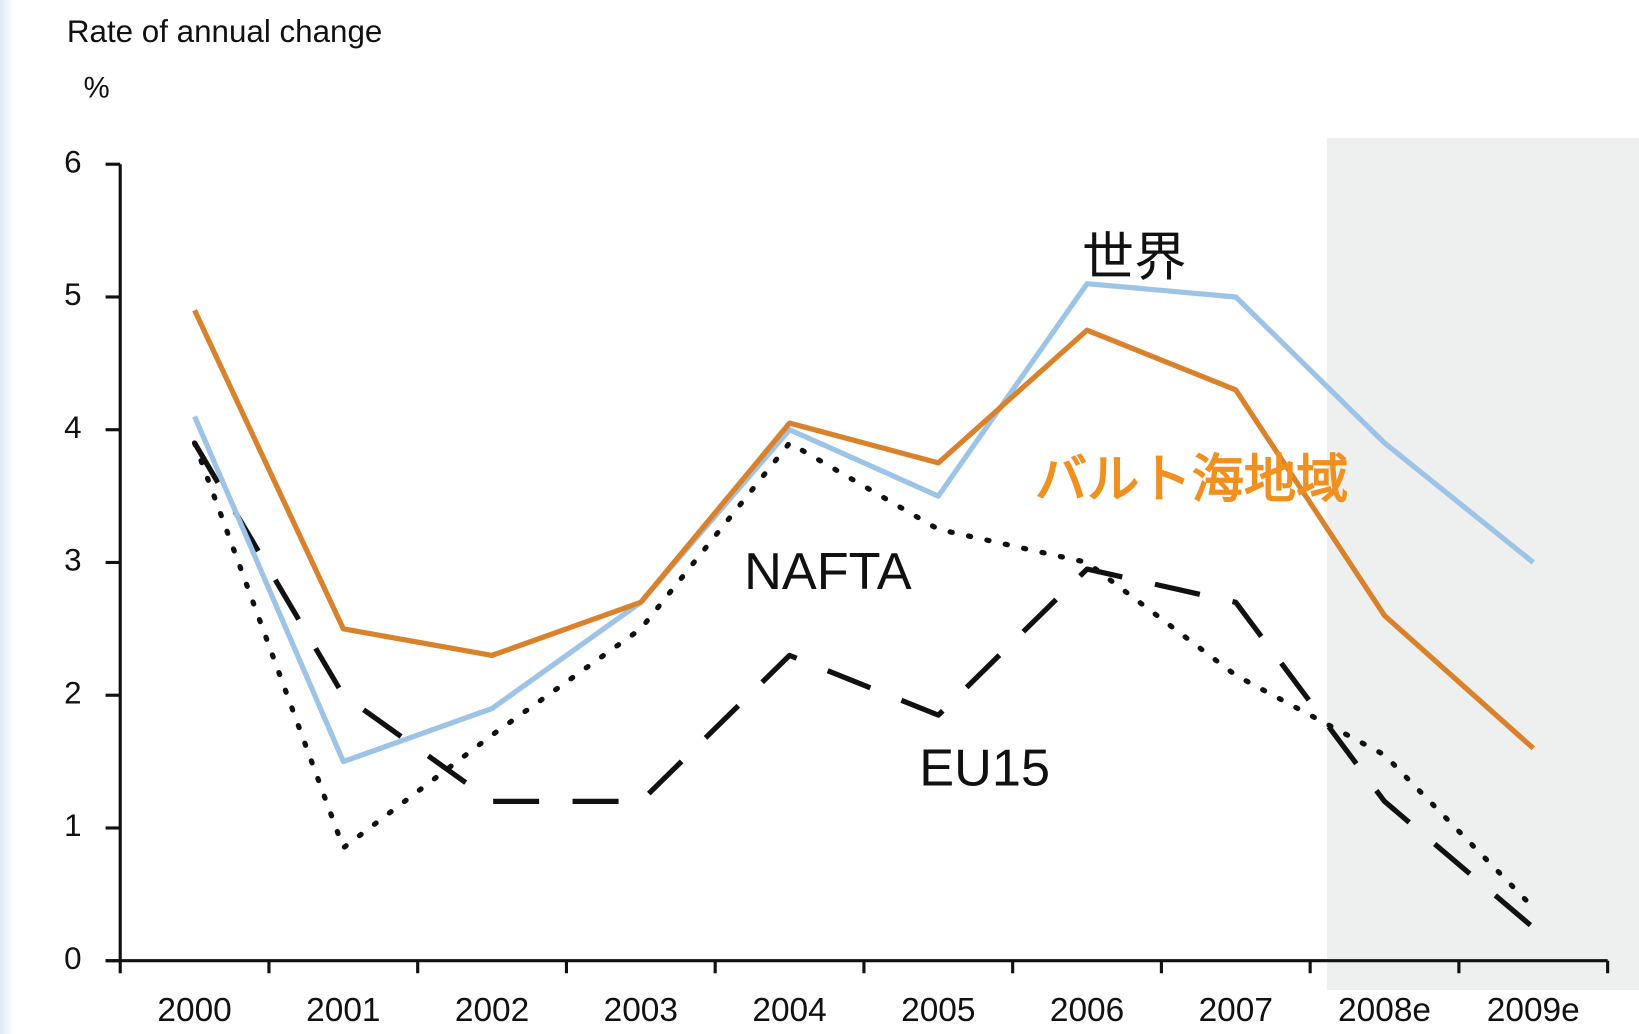 The height and width of the screenshot is (1034, 1639). What do you see at coordinates (1236, 1010) in the screenshot?
I see `x-tick-label: 2007` at bounding box center [1236, 1010].